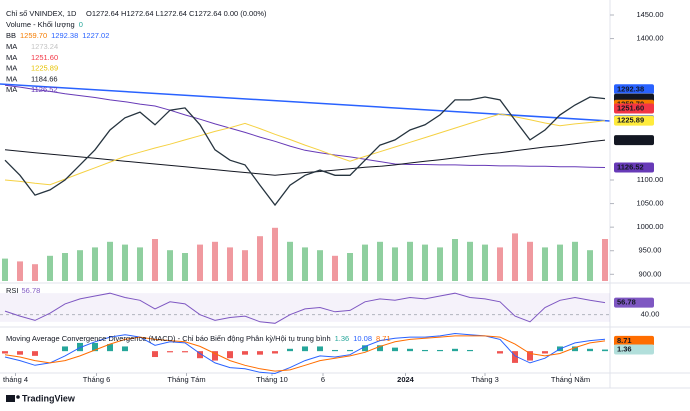  What do you see at coordinates (649, 226) in the screenshot?
I see `y-tick-label: 1000.00` at bounding box center [649, 226].